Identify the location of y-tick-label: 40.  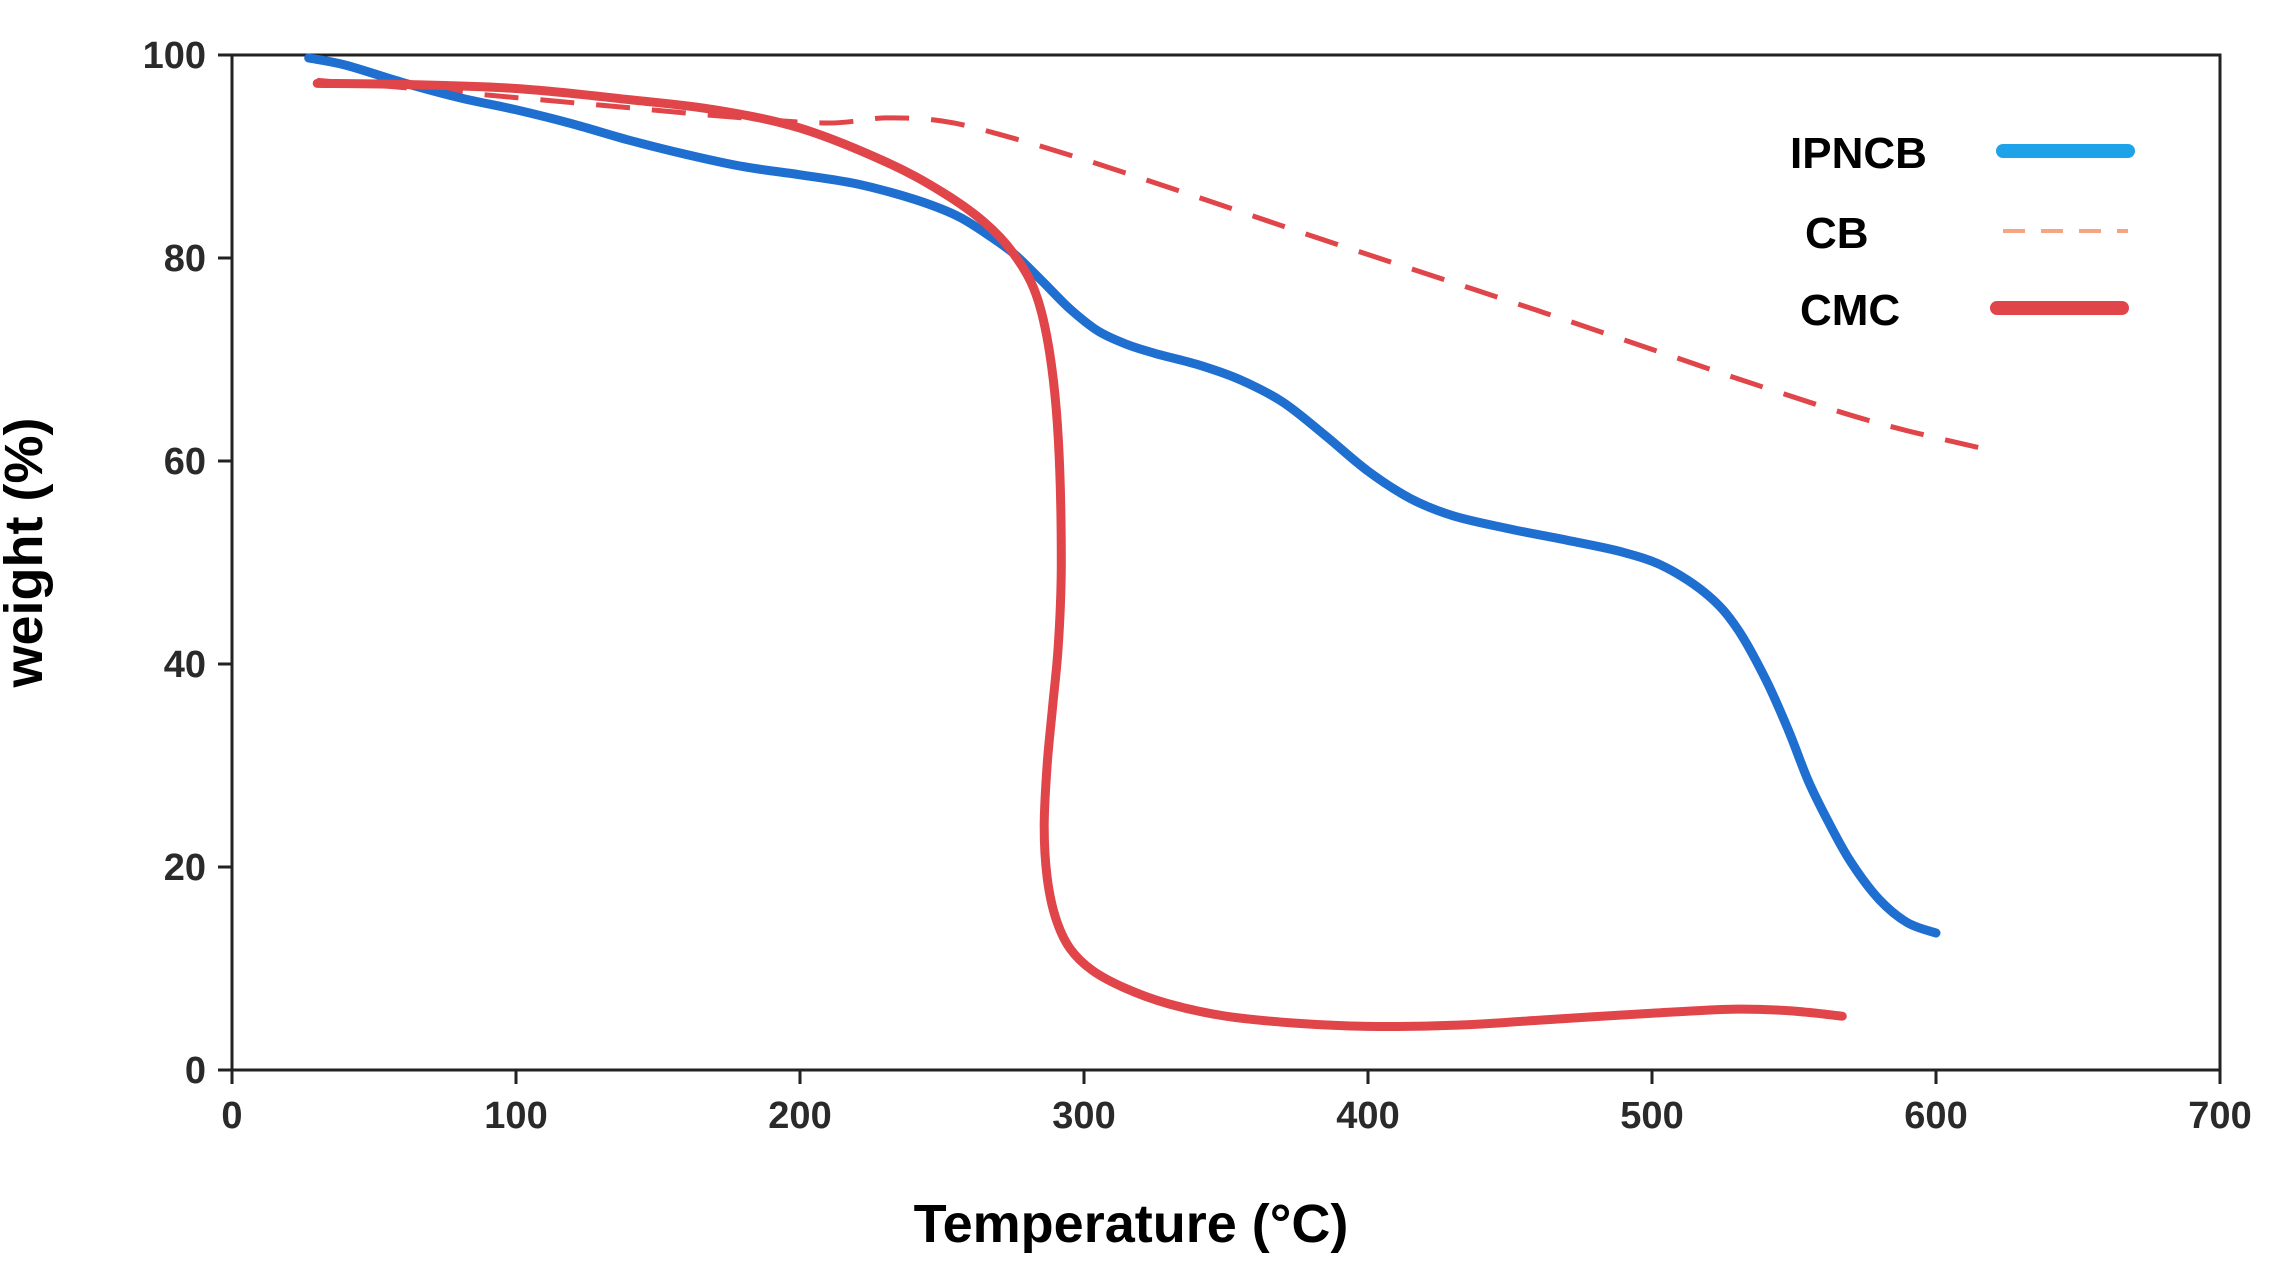
(185, 665).